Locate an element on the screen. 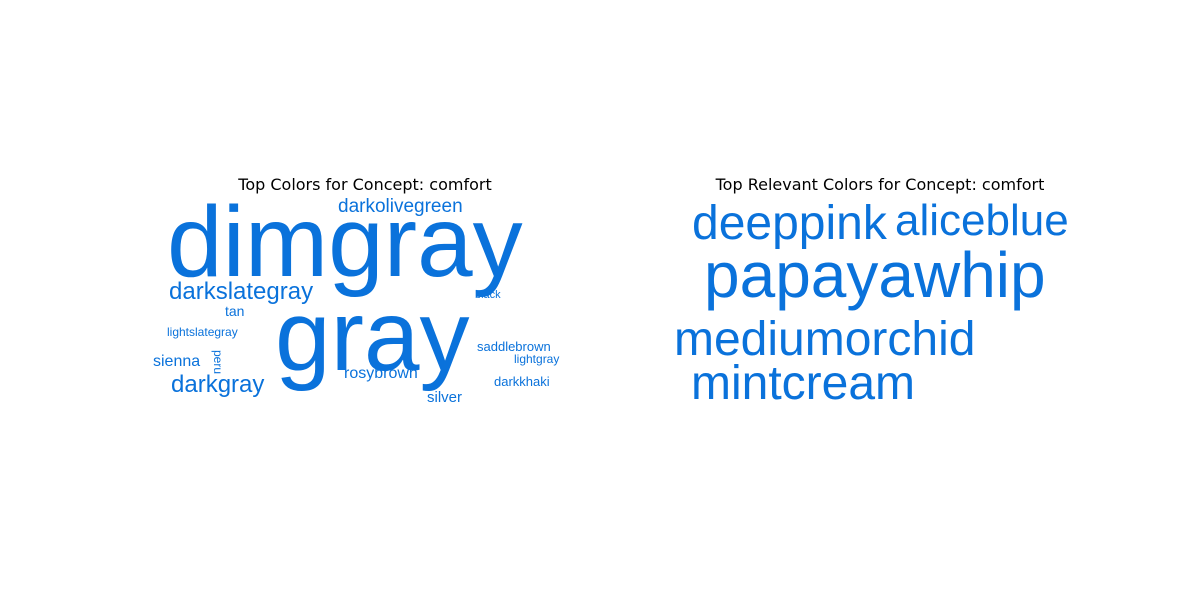 The width and height of the screenshot is (1200, 600). cloud-word-lightgray: lightgray is located at coordinates (537, 359).